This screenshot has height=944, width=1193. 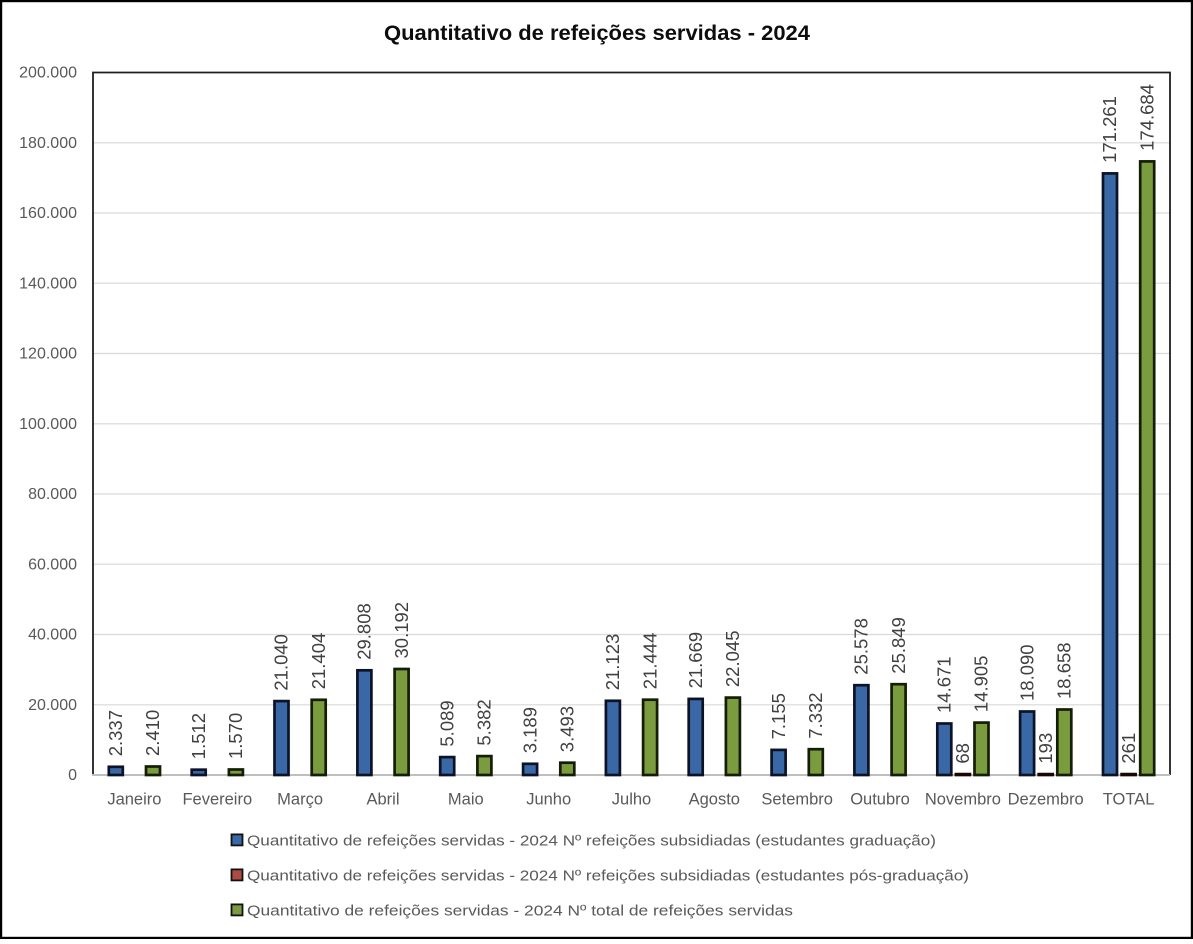 What do you see at coordinates (152, 733) in the screenshot?
I see `svg-text: 2.410` at bounding box center [152, 733].